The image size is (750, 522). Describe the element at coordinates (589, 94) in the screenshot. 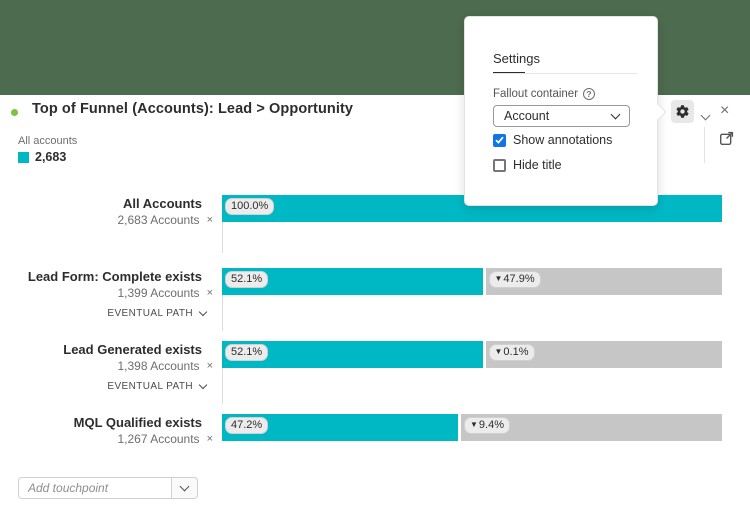

I see `info-icon: ?` at that location.